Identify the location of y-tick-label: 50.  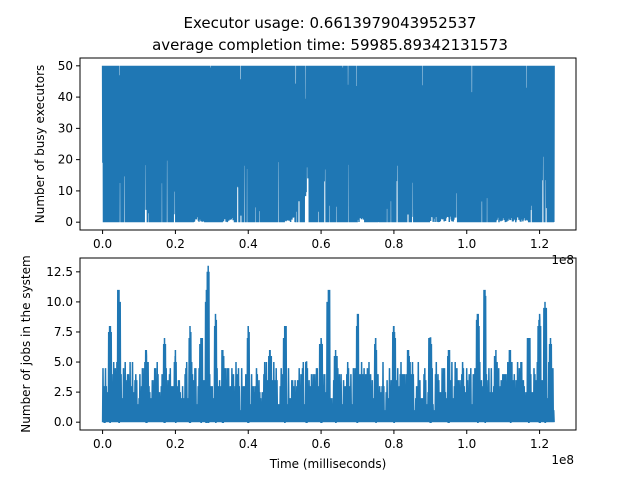
(65, 66).